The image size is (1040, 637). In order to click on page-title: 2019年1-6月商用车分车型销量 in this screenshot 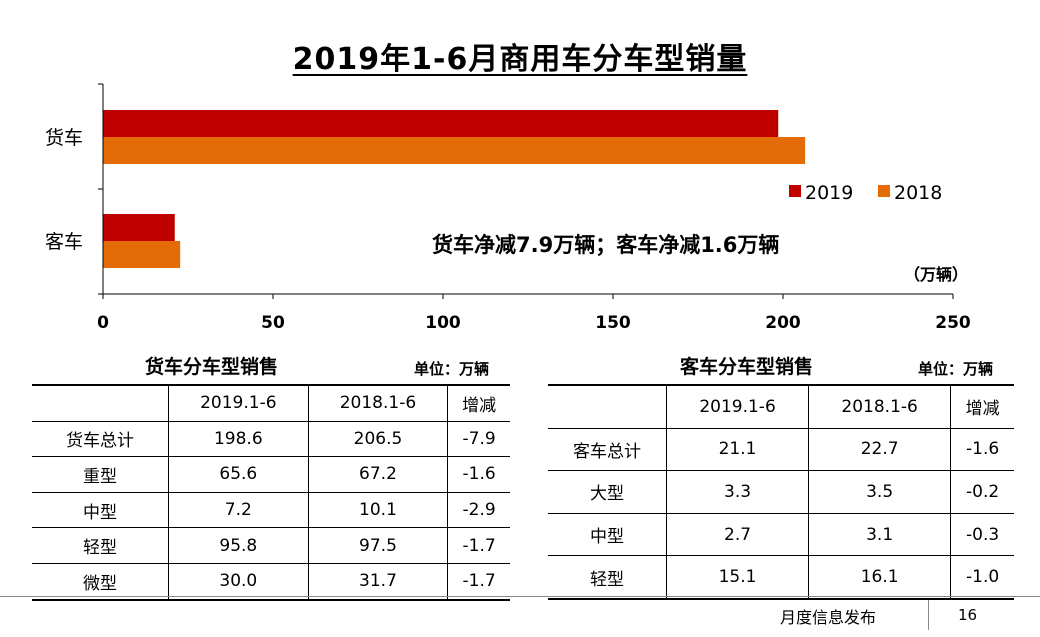, I will do `click(520, 56)`.